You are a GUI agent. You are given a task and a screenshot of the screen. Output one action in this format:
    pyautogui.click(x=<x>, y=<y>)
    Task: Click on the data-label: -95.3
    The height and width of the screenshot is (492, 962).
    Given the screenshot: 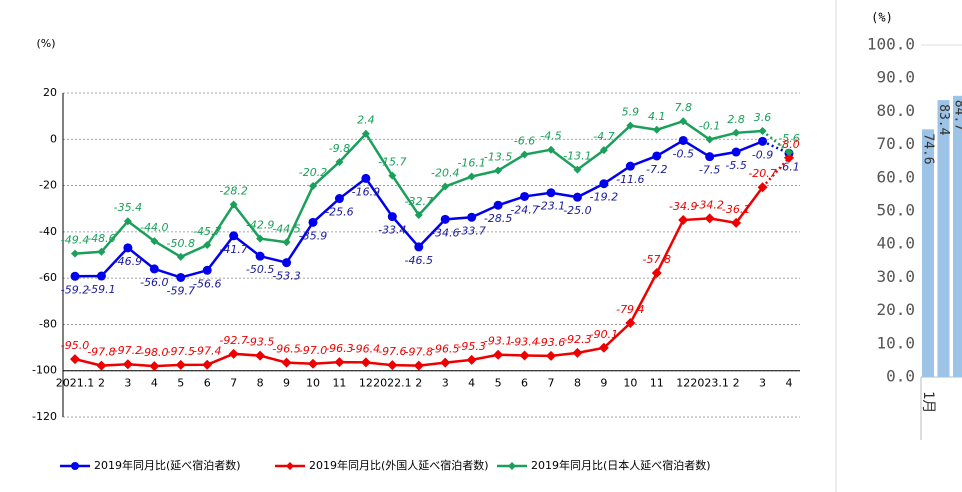 What is the action you would take?
    pyautogui.click(x=471, y=346)
    